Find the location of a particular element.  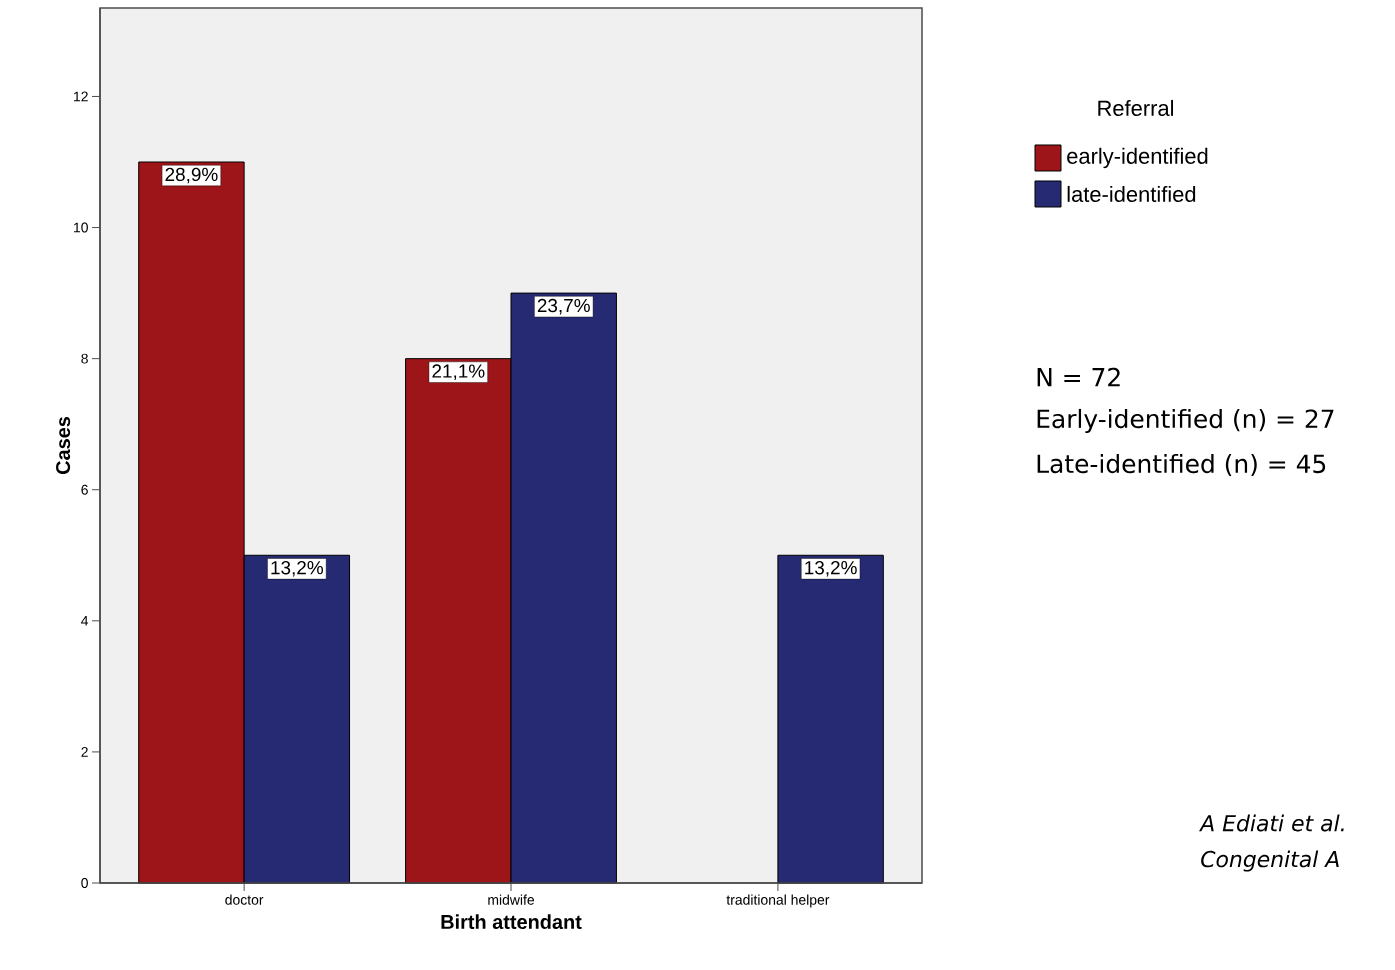

text: Early-identified (n) = 27 is located at coordinates (1185, 421).